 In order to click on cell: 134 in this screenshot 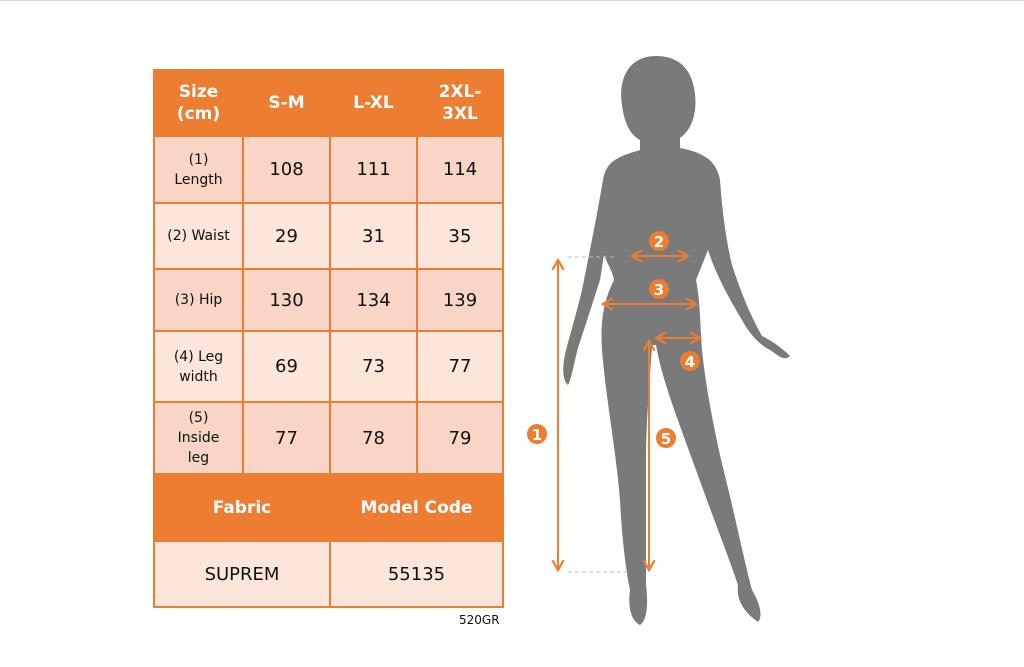, I will do `click(373, 300)`.